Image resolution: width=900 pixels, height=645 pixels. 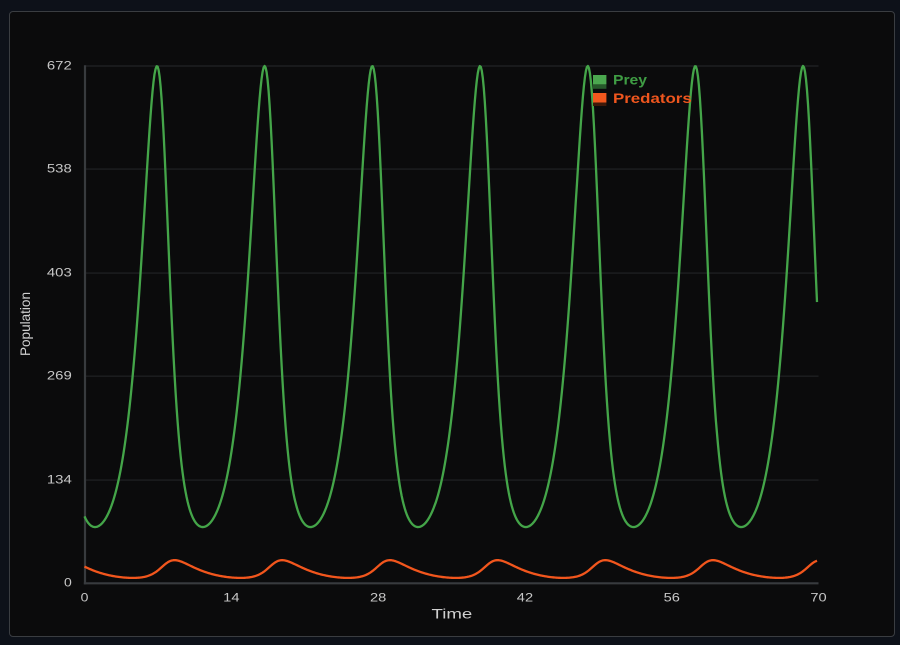 What do you see at coordinates (818, 597) in the screenshot?
I see `svg-text: 70` at bounding box center [818, 597].